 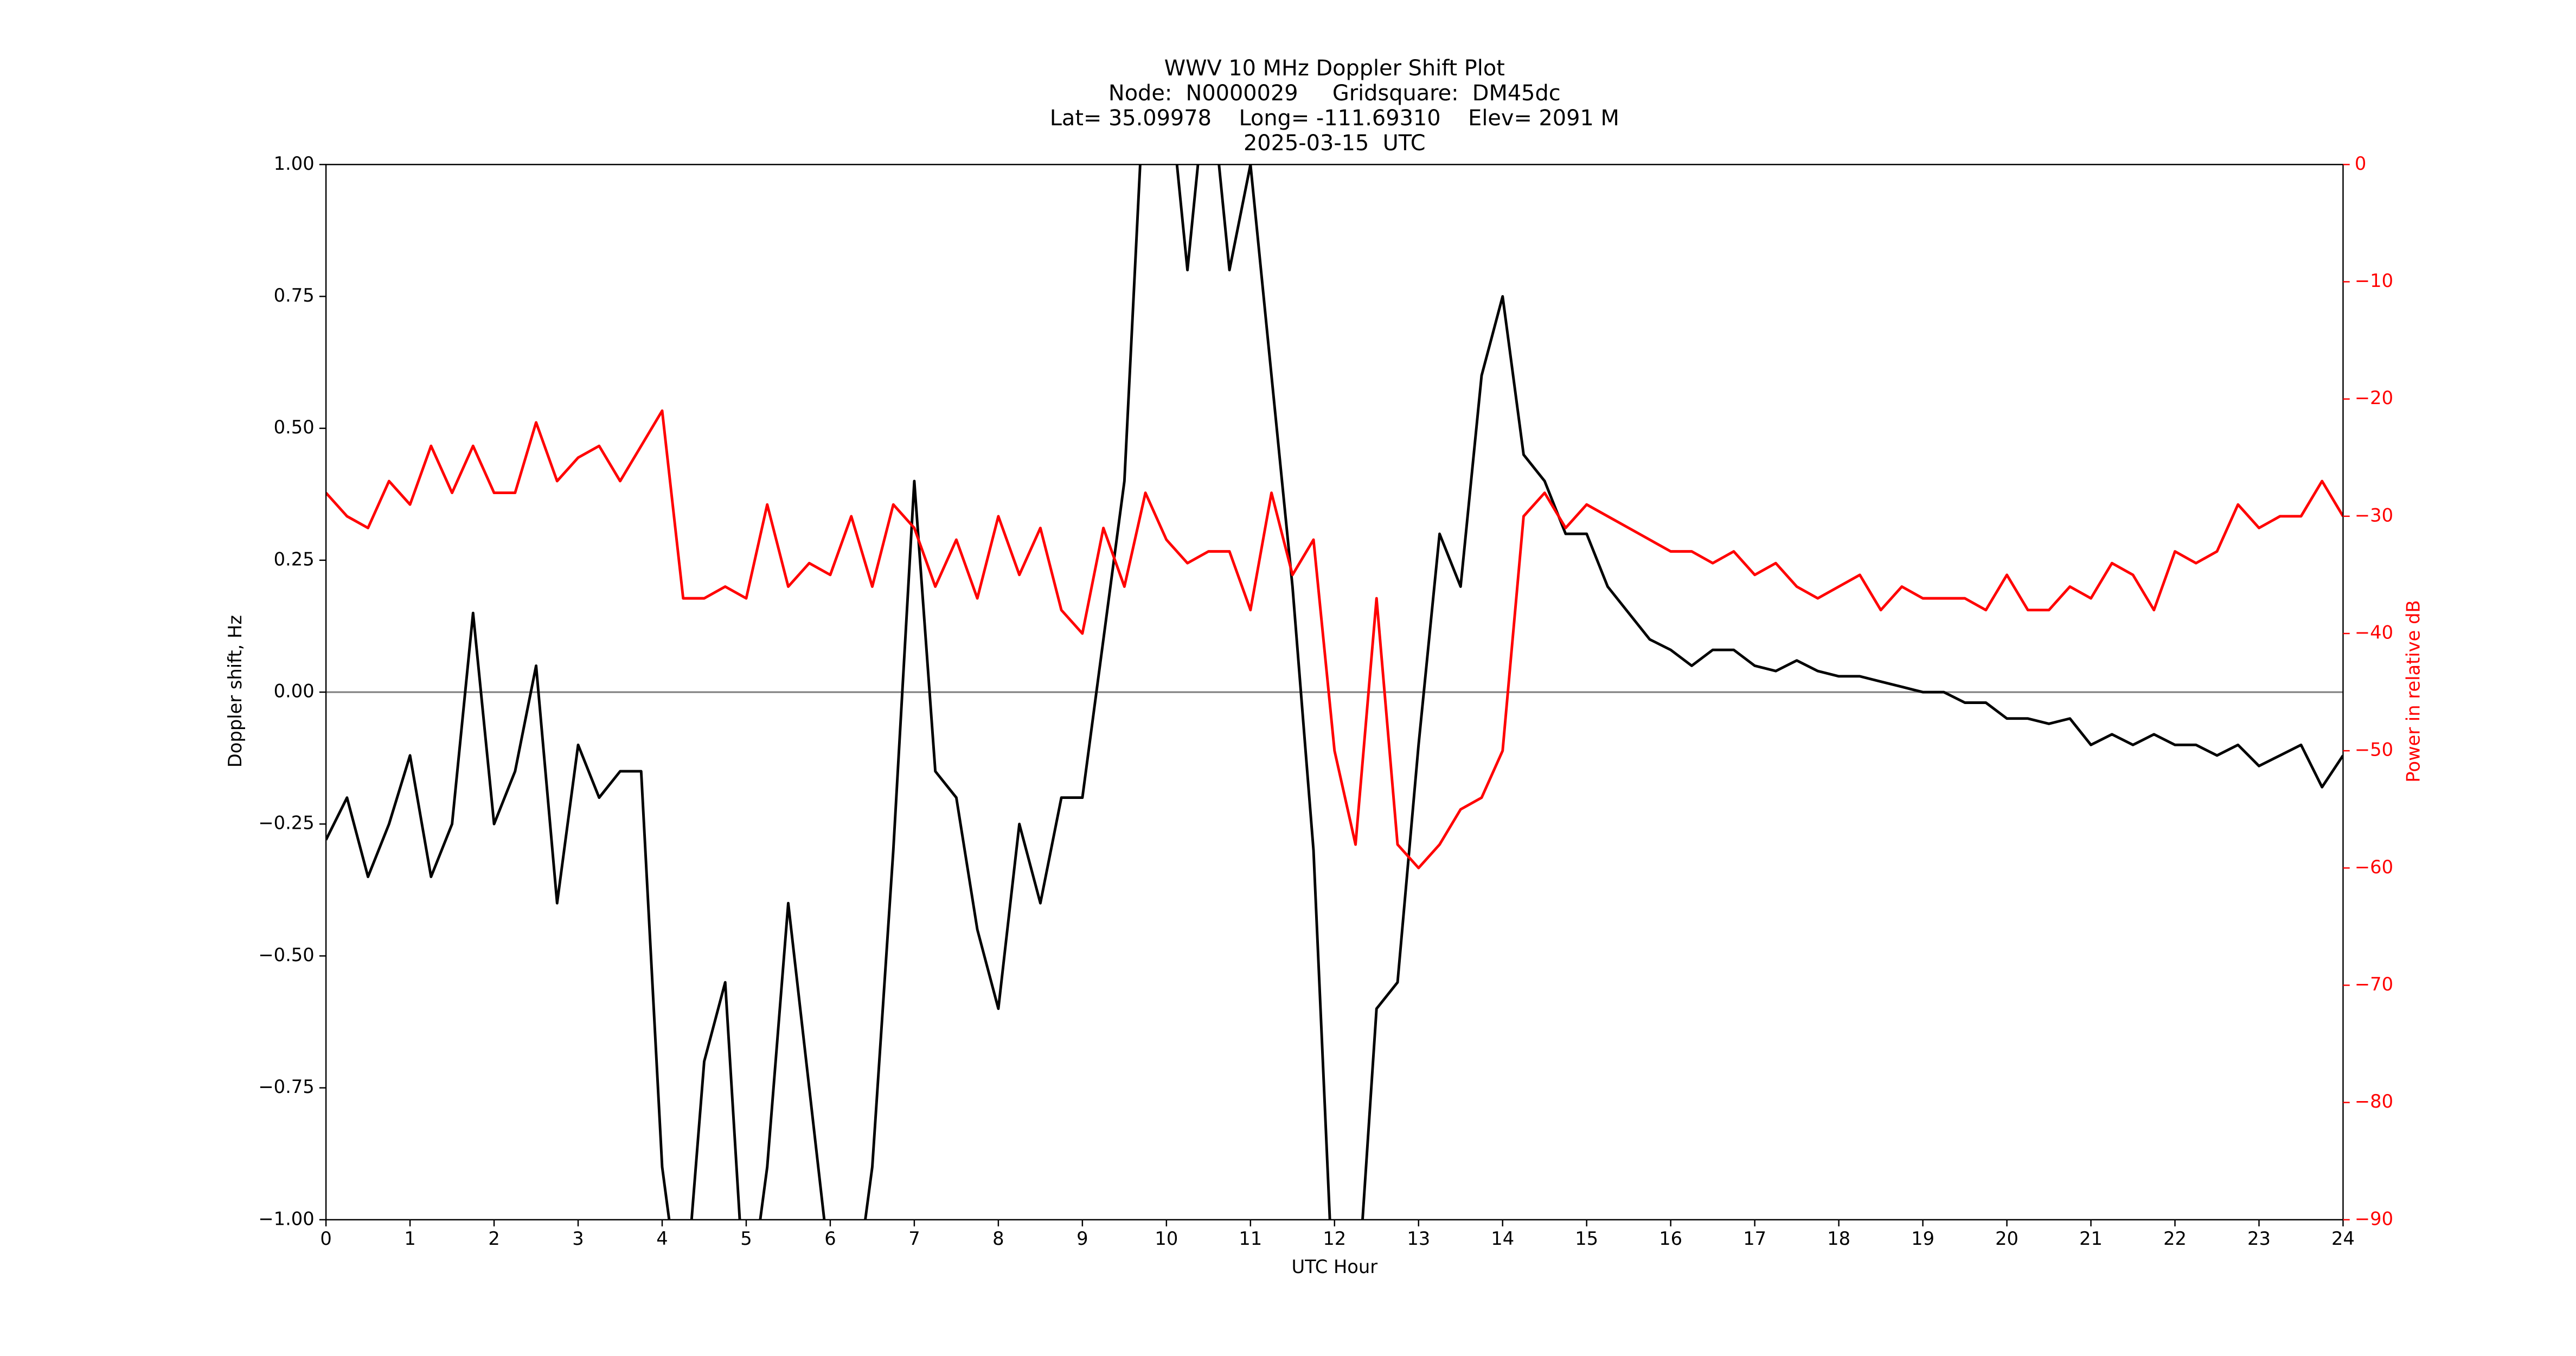 I want to click on y2-axis-label: Power in relative dB, so click(x=2413, y=691).